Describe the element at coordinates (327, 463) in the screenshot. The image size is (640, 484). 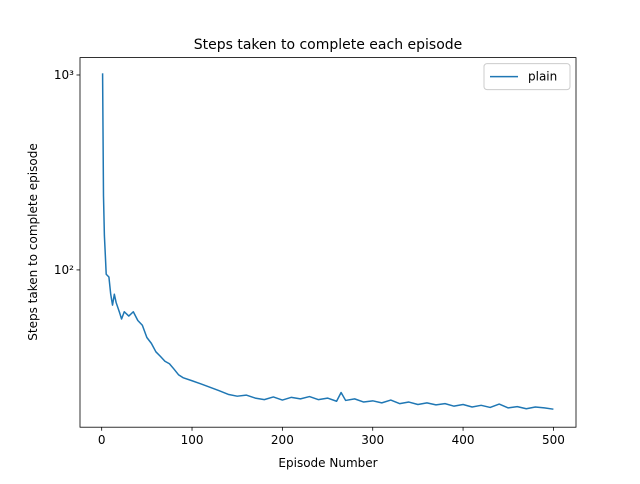
I see `x-axis-label: Episode Number` at that location.